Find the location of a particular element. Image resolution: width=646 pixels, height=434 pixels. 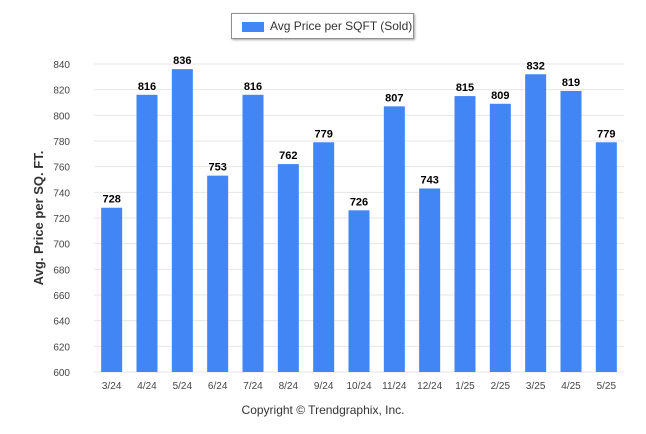

y-tick-label: 660 is located at coordinates (61, 296).